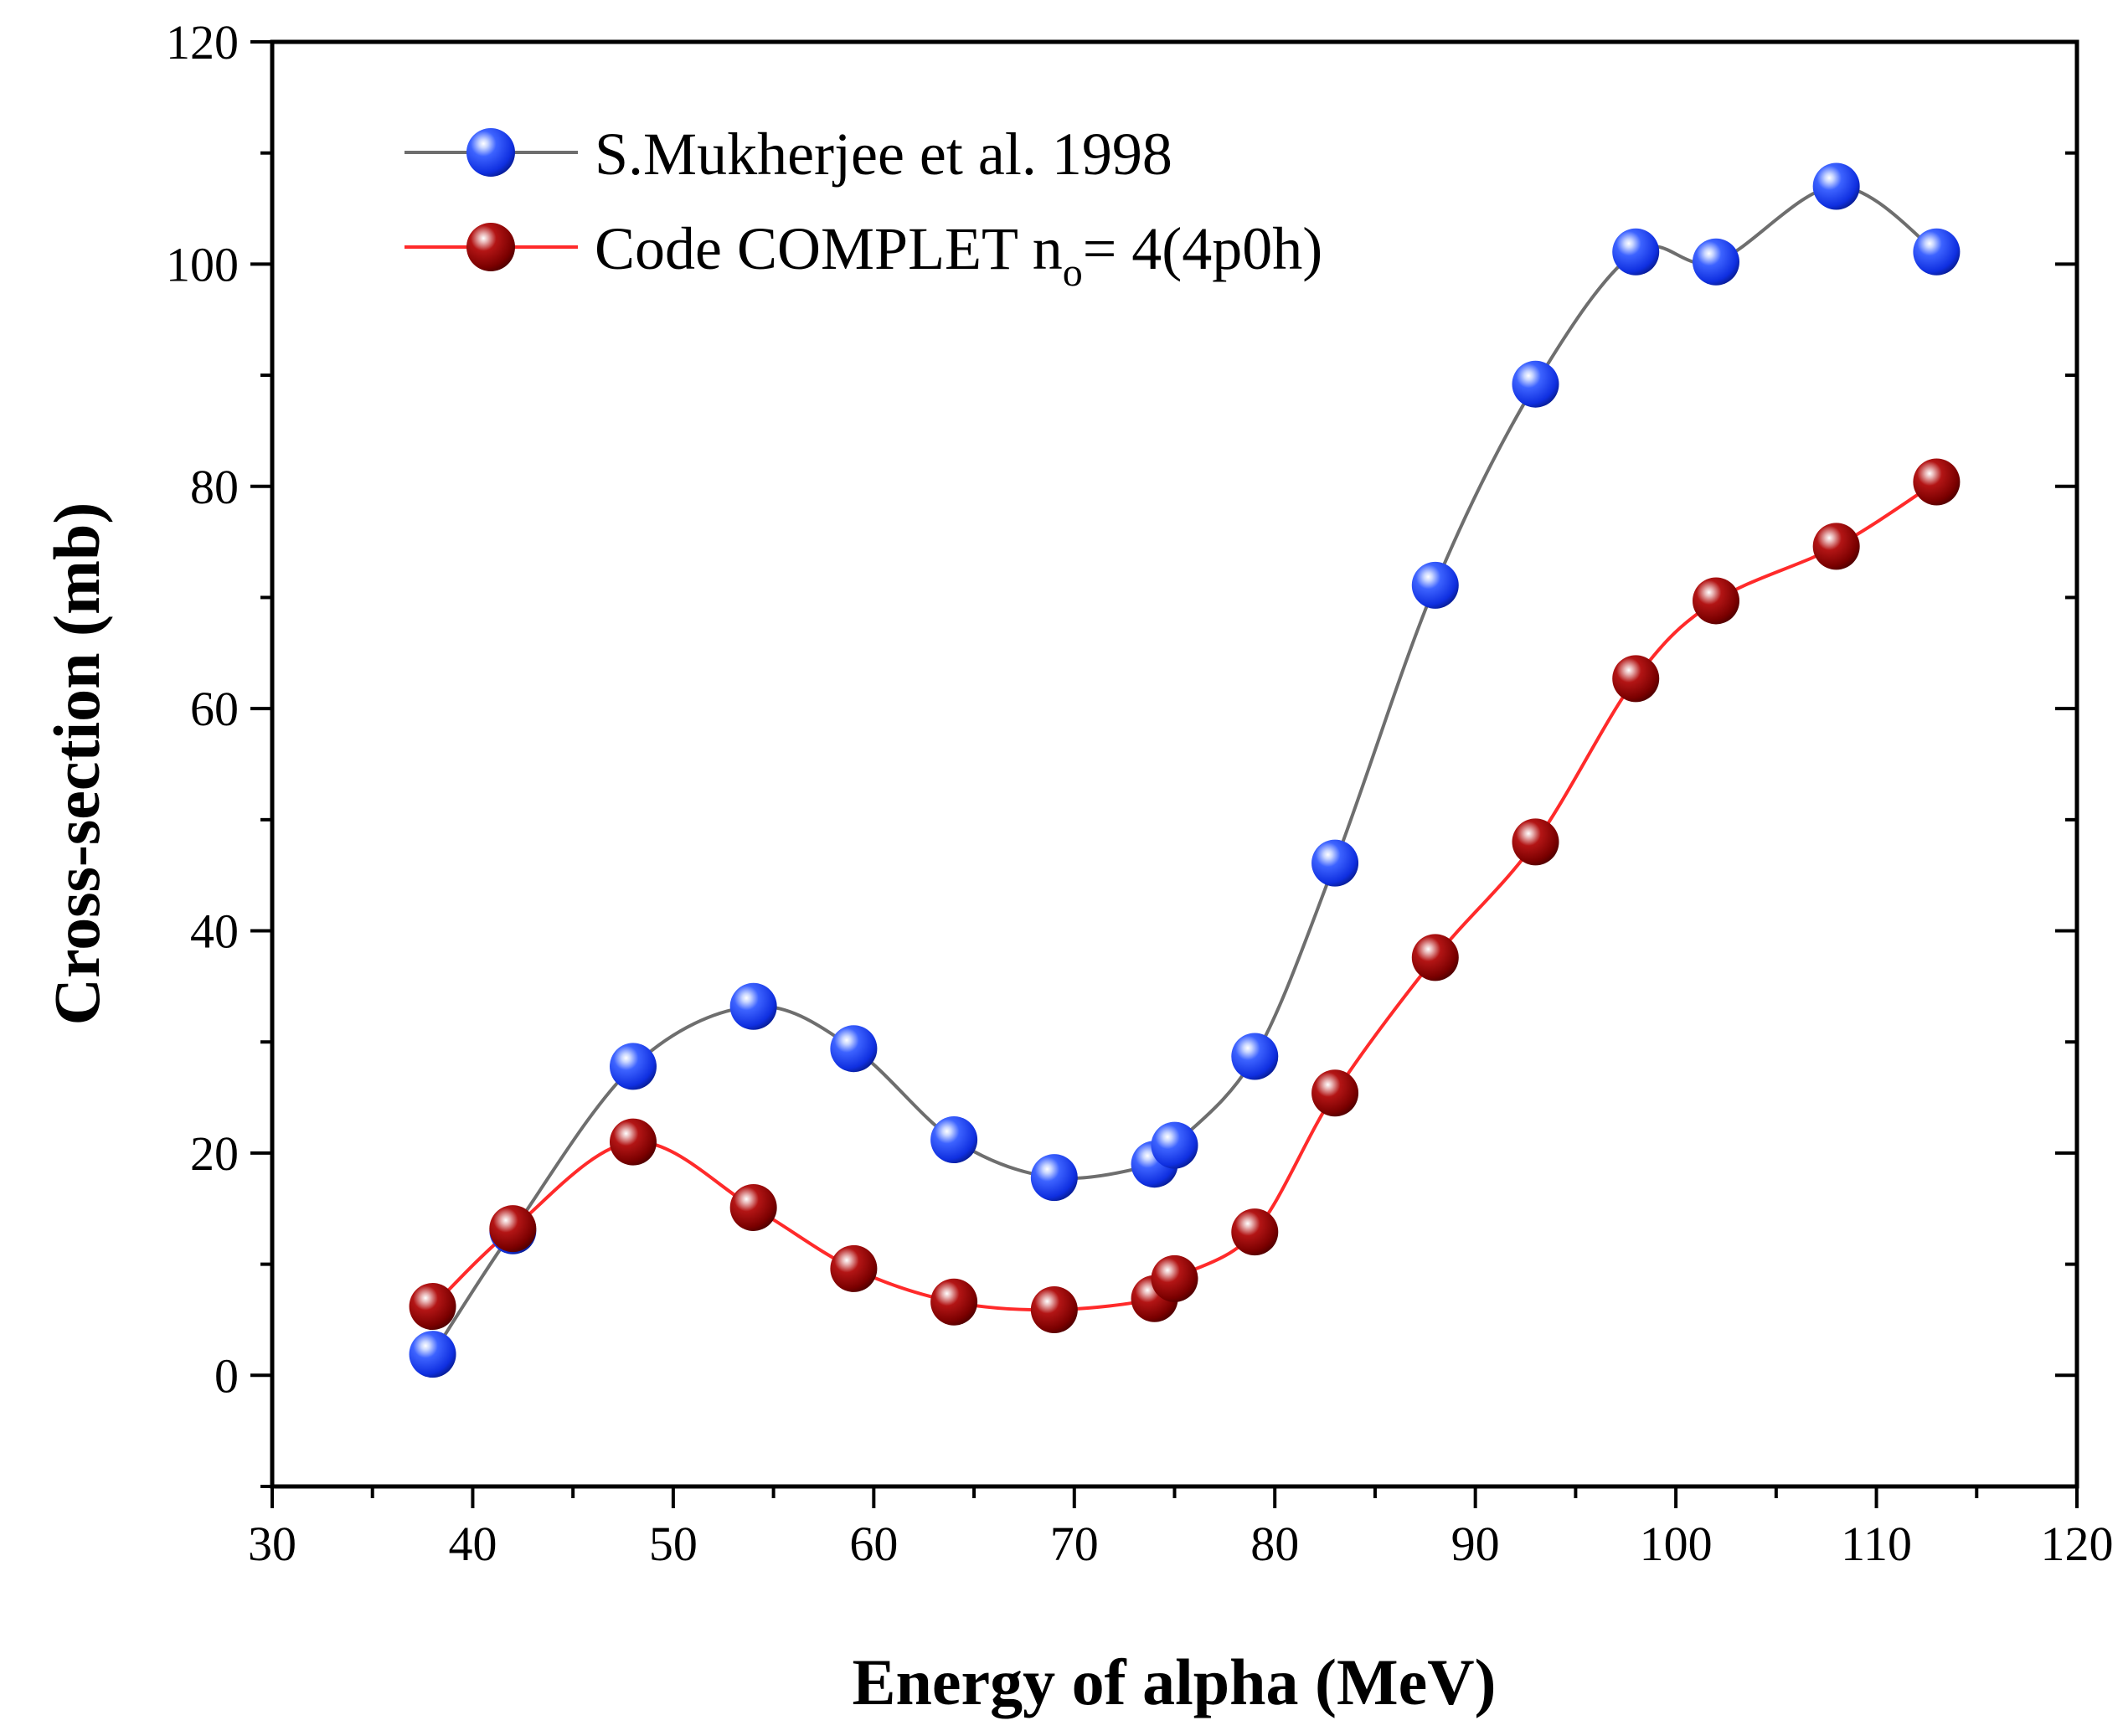  Describe the element at coordinates (1181, 1528) in the screenshot. I see `x-axis-ticks: 30 40 50 60 70 80 90 100 110 120` at that location.